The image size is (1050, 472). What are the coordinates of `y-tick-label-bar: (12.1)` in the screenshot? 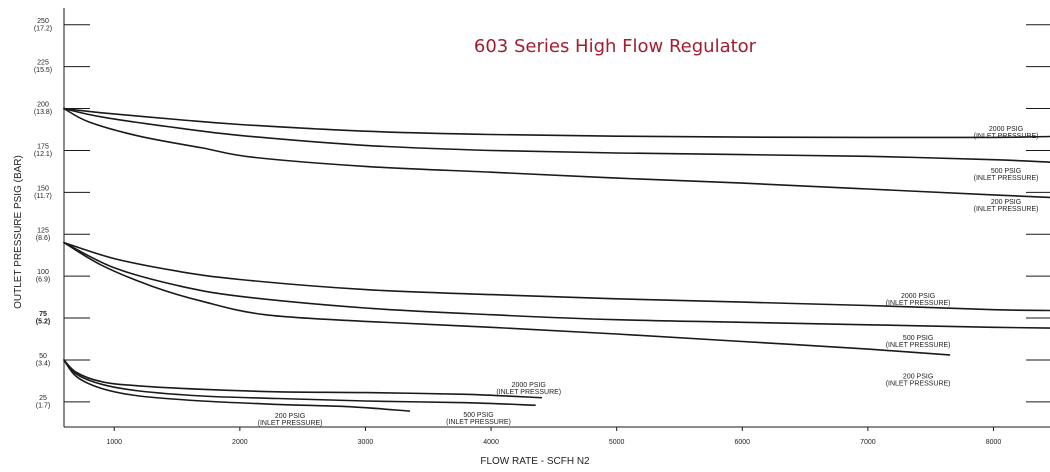 It's located at (43, 154).